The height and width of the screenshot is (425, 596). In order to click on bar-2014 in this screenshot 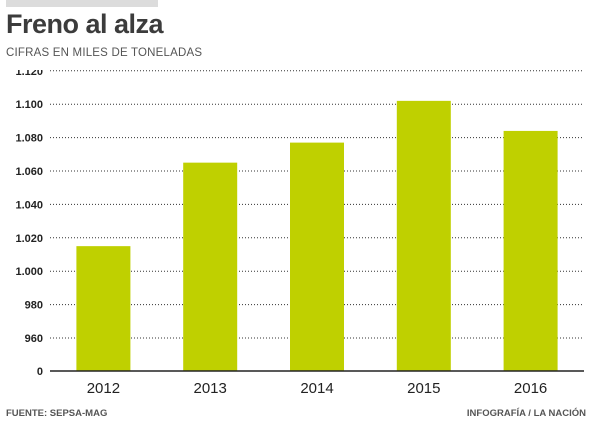, I will do `click(317, 256)`.